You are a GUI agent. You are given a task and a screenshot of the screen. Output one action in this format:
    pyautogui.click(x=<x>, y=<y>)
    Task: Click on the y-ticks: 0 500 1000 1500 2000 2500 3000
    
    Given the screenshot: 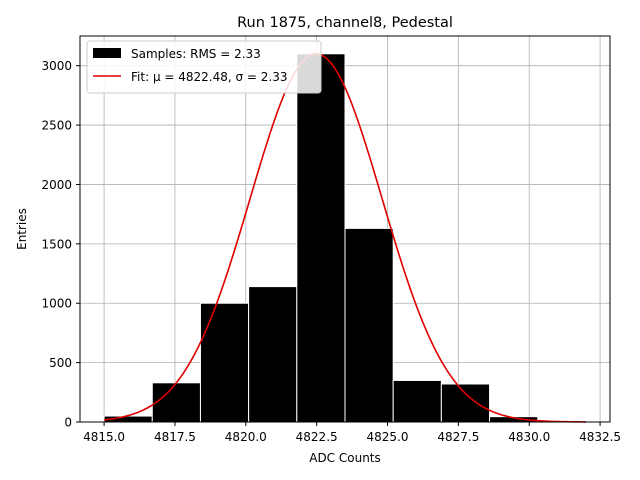 What is the action you would take?
    pyautogui.click(x=60, y=244)
    